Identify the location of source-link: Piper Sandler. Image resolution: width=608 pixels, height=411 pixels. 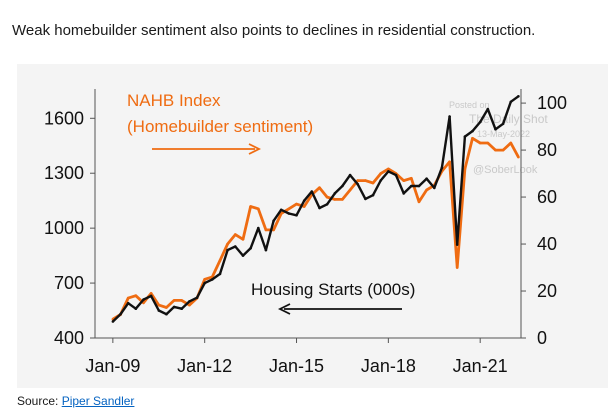
(98, 401).